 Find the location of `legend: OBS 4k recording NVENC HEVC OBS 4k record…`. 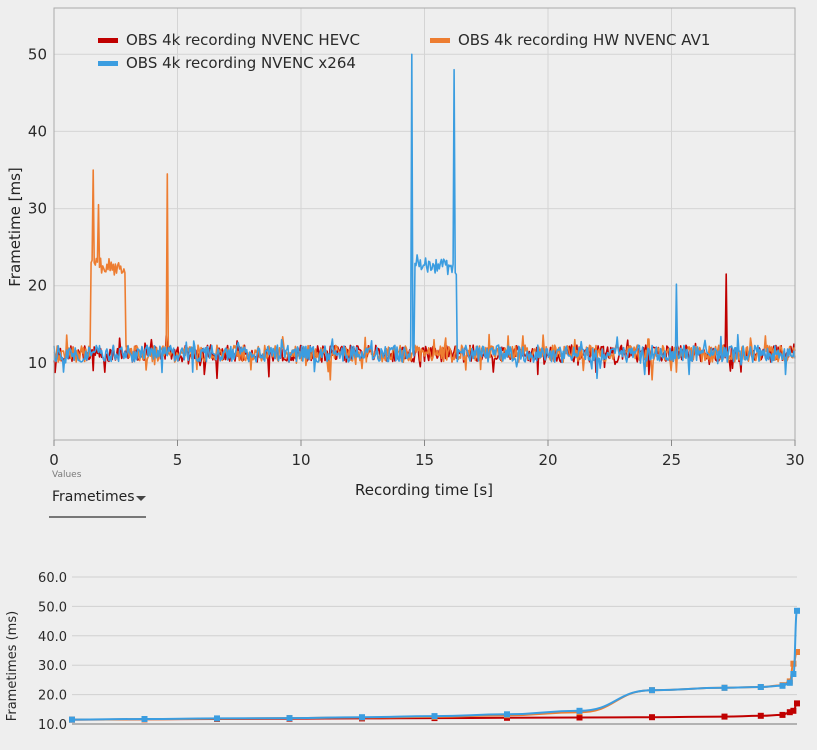

legend: OBS 4k recording NVENC HEVC OBS 4k record… is located at coordinates (404, 51).